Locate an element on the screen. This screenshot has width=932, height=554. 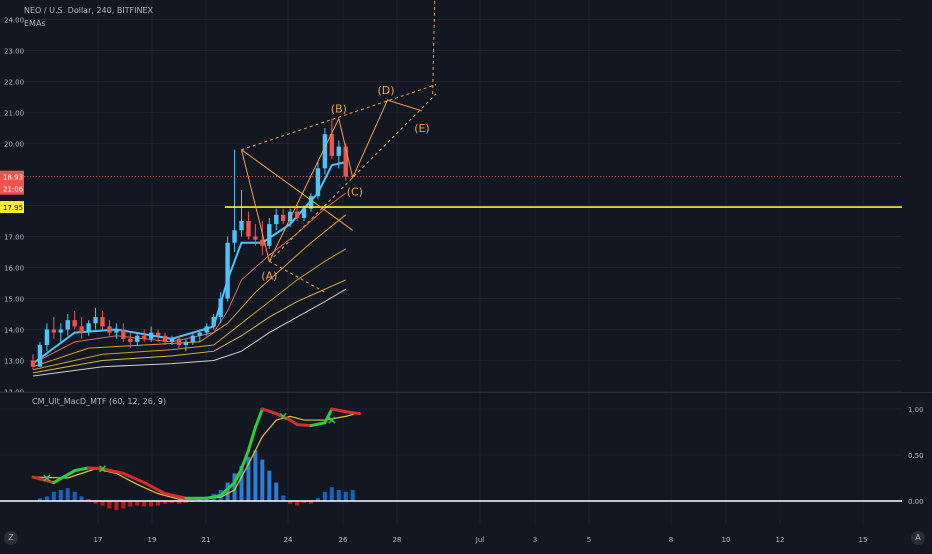
time-axis: 17 19 21 24 26 28 Jul 3 5 8 10 12 15 Z A is located at coordinates (466, 538).